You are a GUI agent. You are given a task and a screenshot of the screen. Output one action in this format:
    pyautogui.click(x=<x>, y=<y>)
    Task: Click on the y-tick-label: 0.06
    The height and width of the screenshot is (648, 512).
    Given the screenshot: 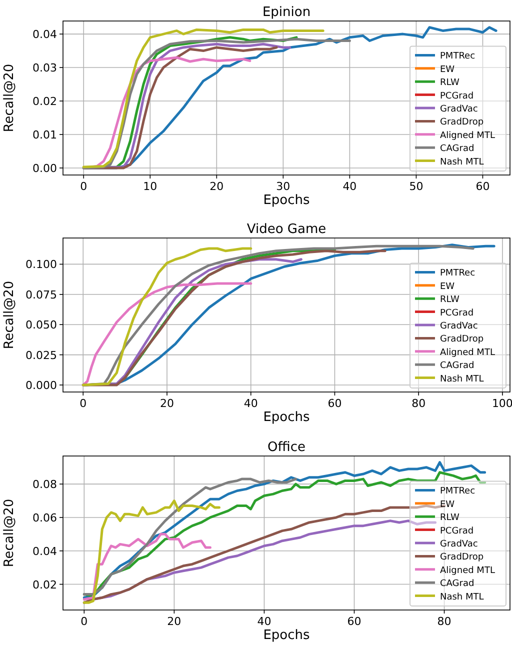 What is the action you would take?
    pyautogui.click(x=44, y=517)
    